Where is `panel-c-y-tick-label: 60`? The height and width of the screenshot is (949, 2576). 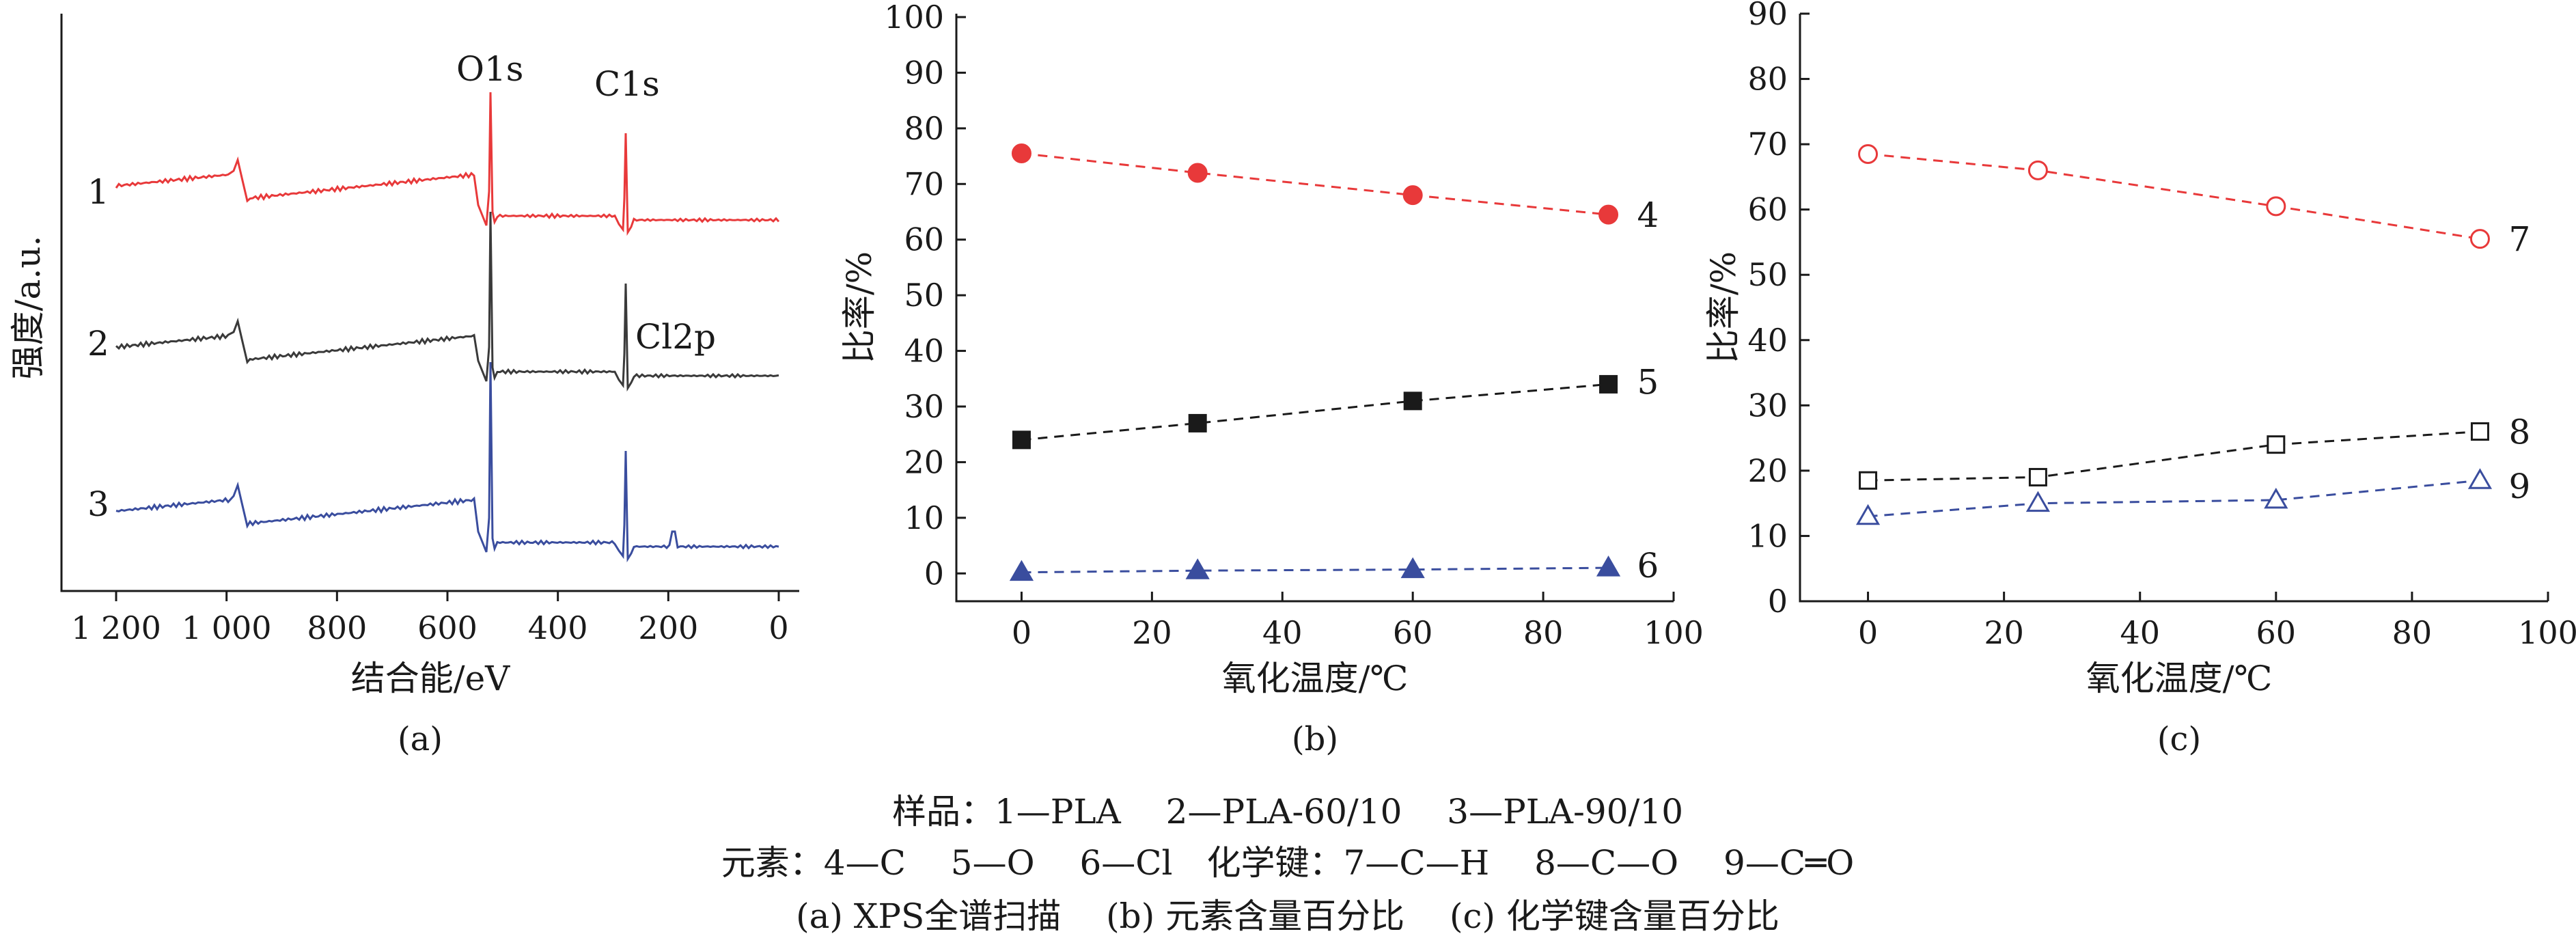
panel-c-y-tick-label: 60 is located at coordinates (1767, 210).